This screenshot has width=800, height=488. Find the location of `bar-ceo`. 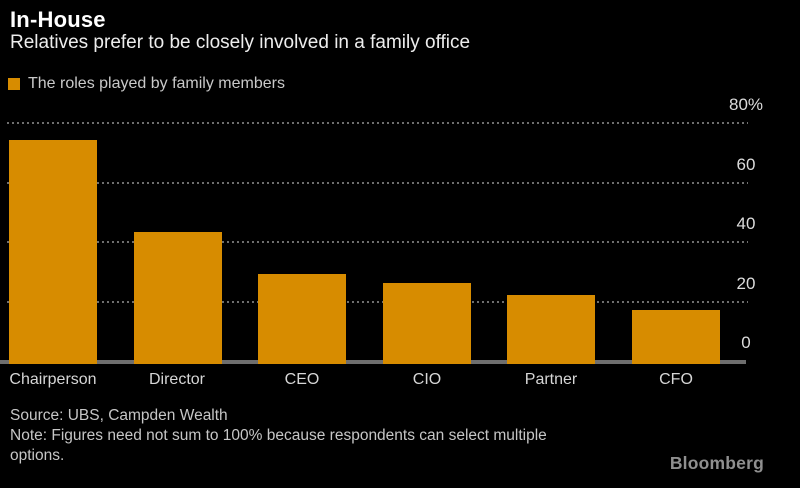

bar-ceo is located at coordinates (302, 319).